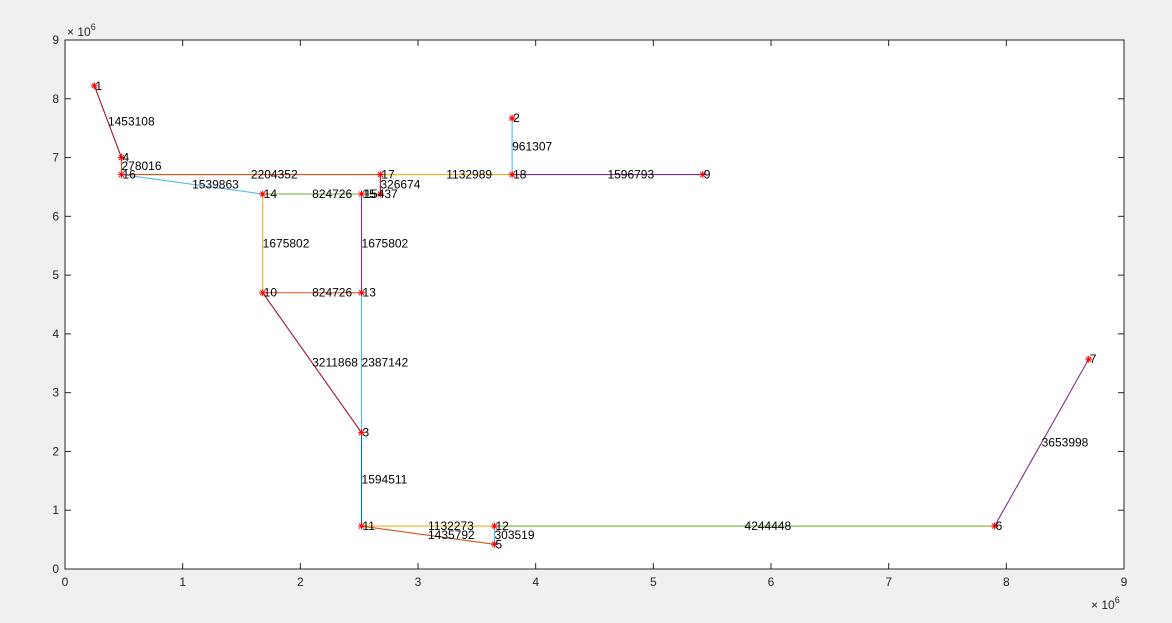 This screenshot has width=1172, height=623. Describe the element at coordinates (707, 175) in the screenshot. I see `node-label: 9` at that location.